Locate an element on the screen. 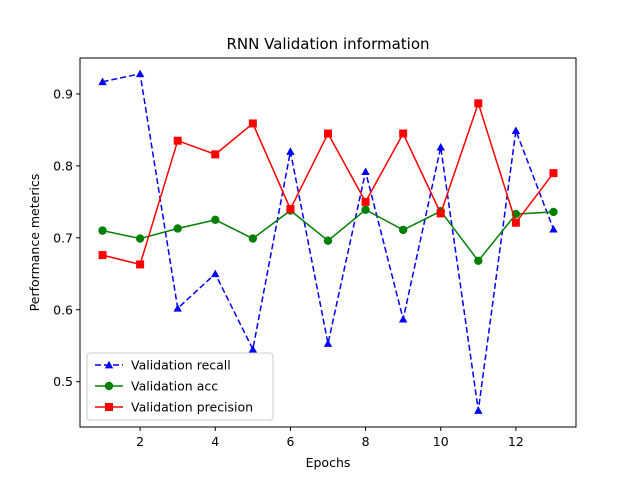 The height and width of the screenshot is (480, 640). x-tick-label: 6 is located at coordinates (290, 441).